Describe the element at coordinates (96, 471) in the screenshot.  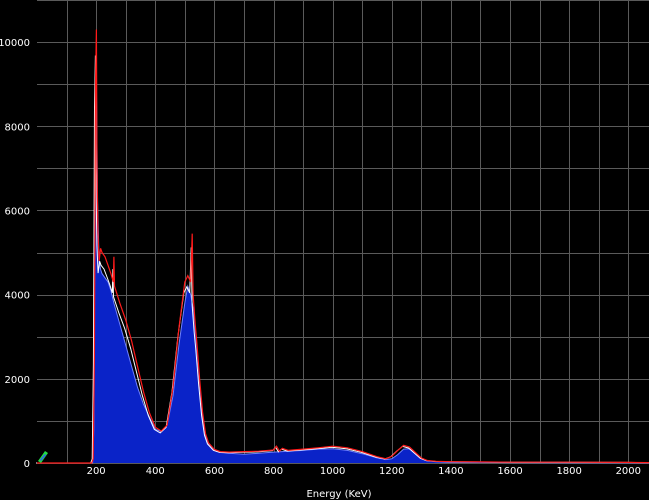
I see `x-tick-label: 200` at that location.